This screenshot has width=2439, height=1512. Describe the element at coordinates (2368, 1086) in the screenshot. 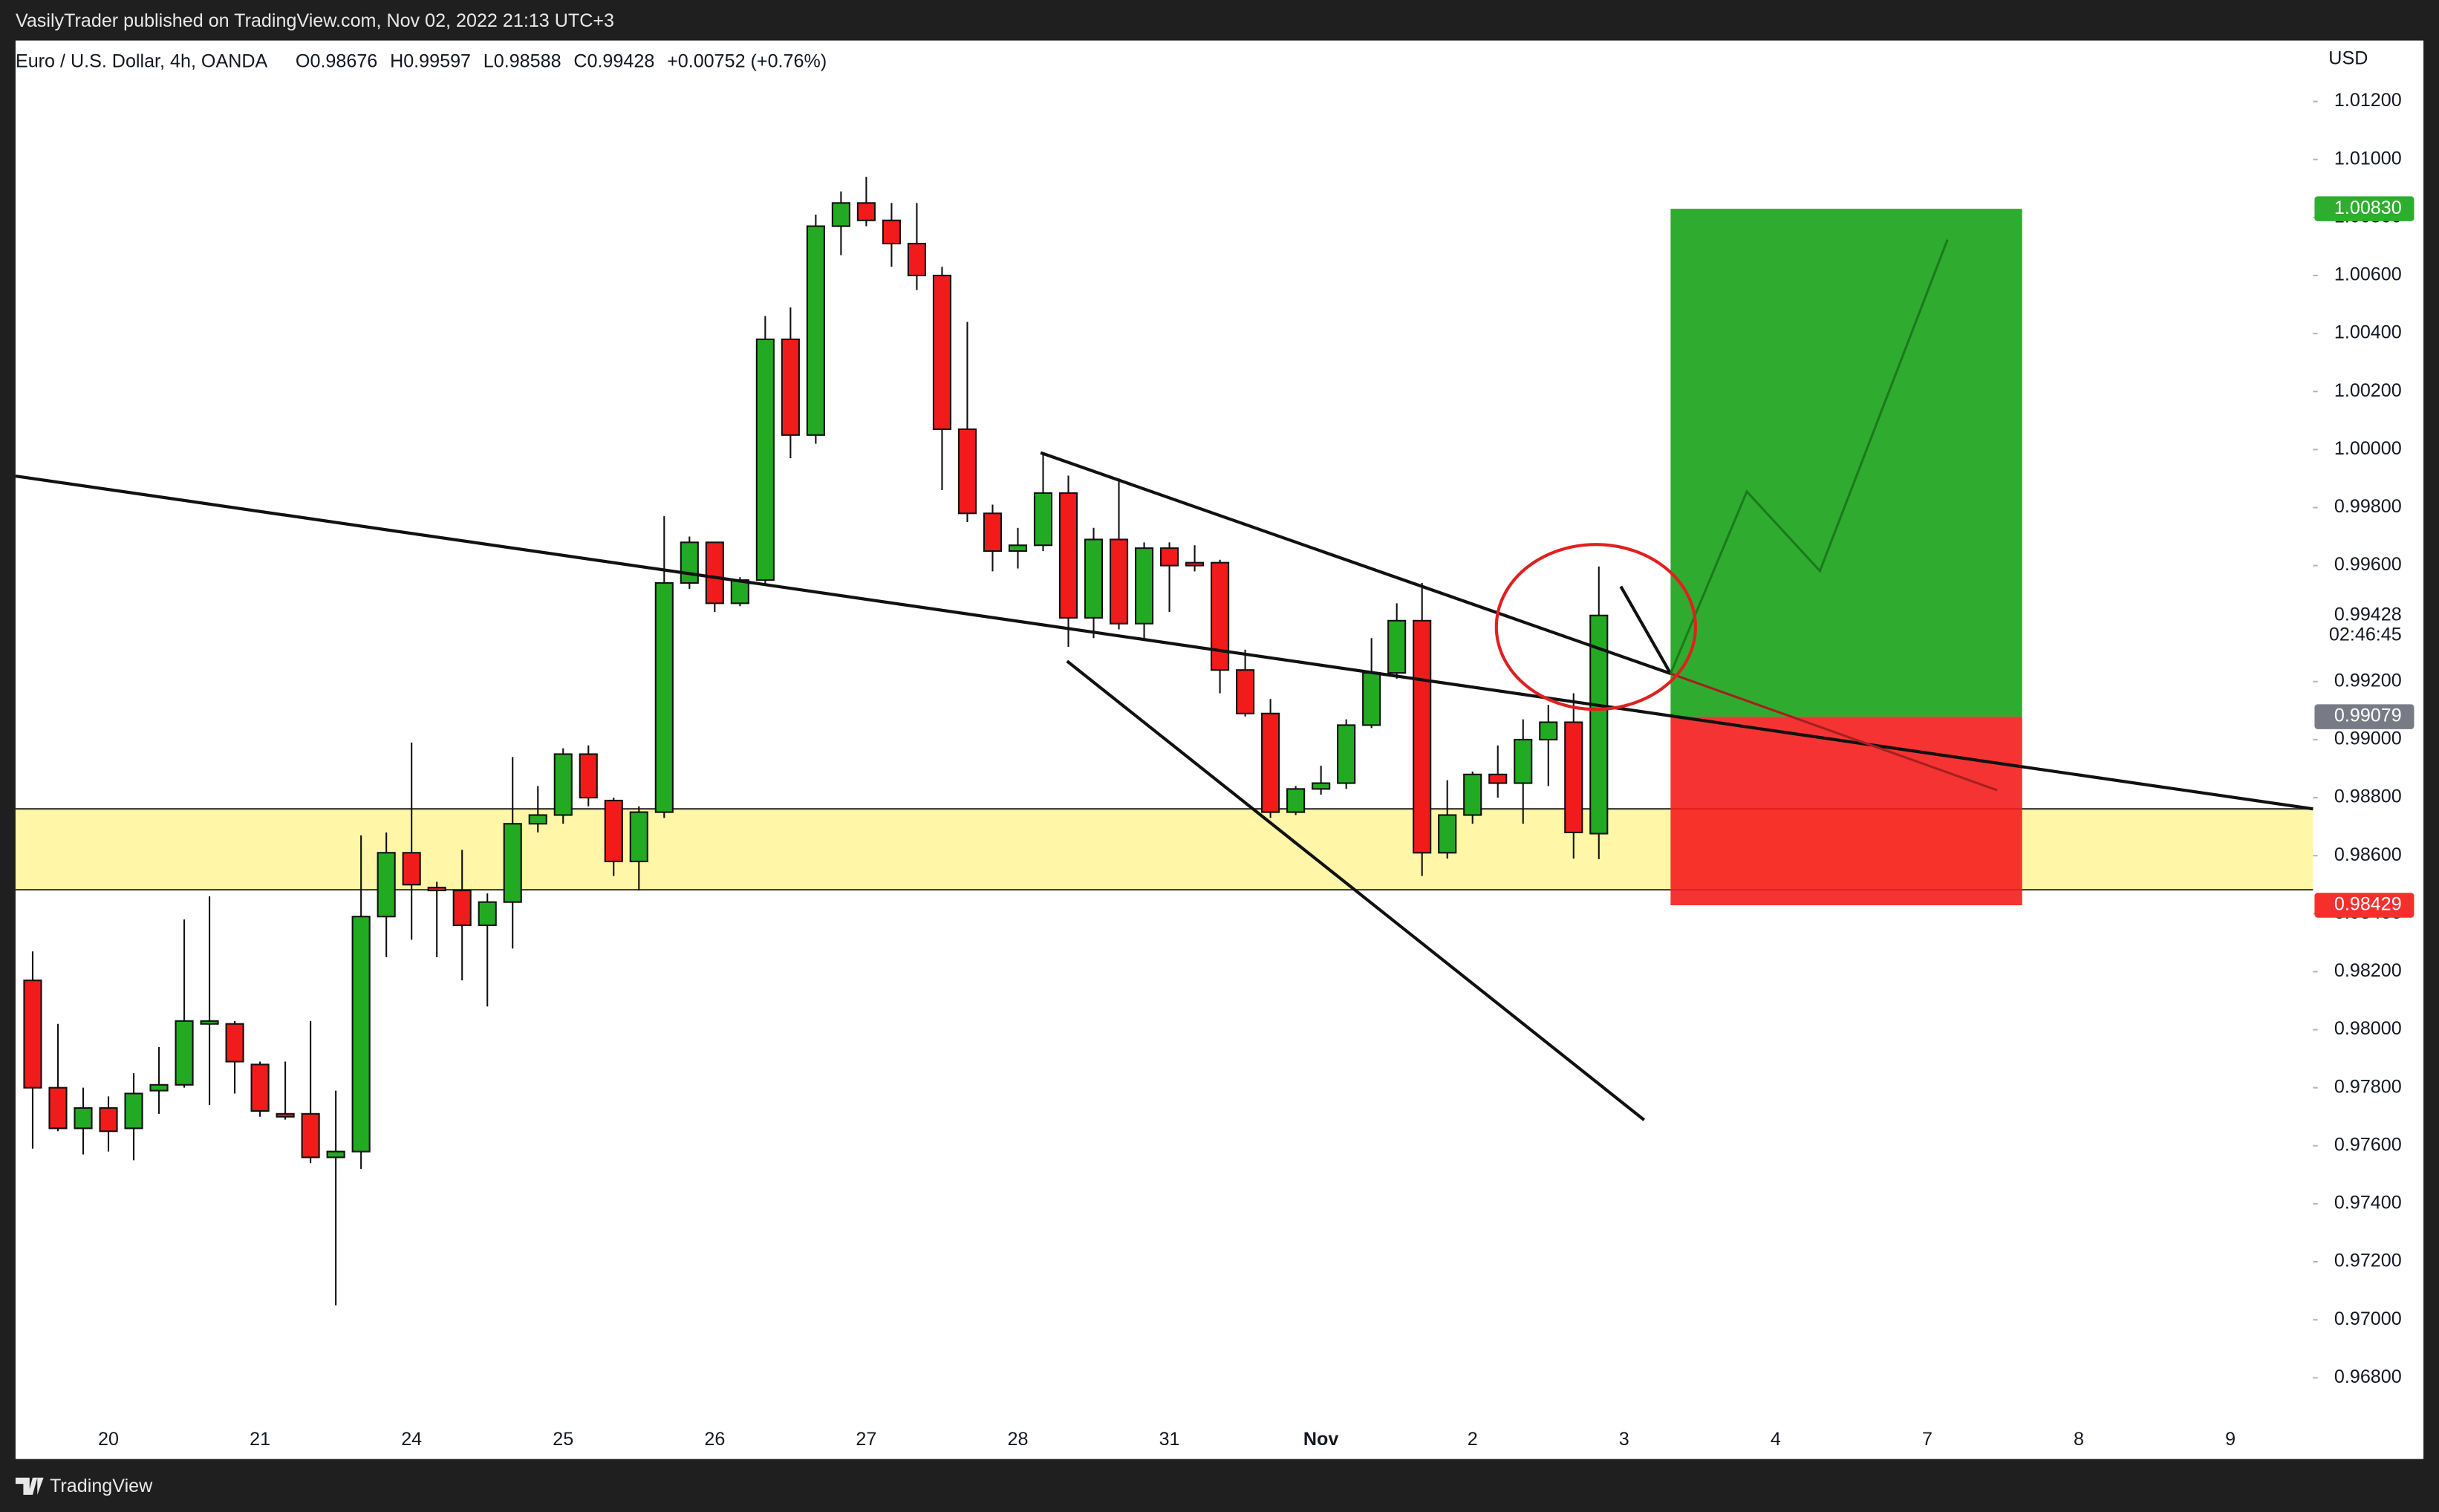

I see `y-tick-label: 0.97800` at that location.